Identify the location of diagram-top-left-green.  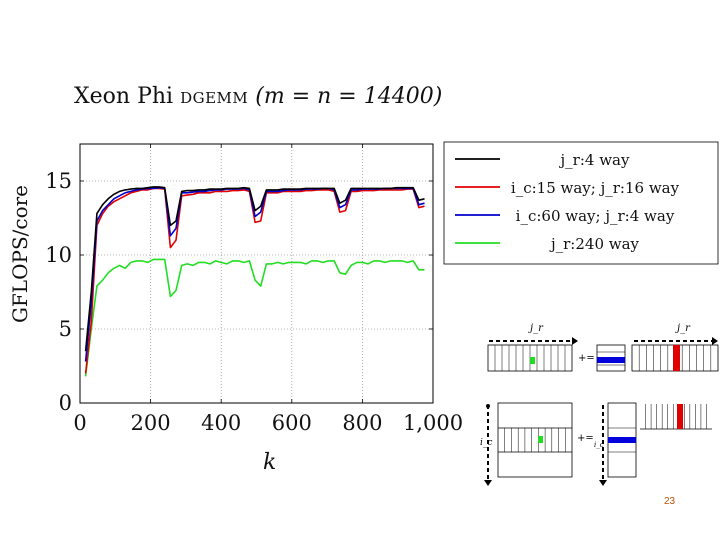
(532, 360).